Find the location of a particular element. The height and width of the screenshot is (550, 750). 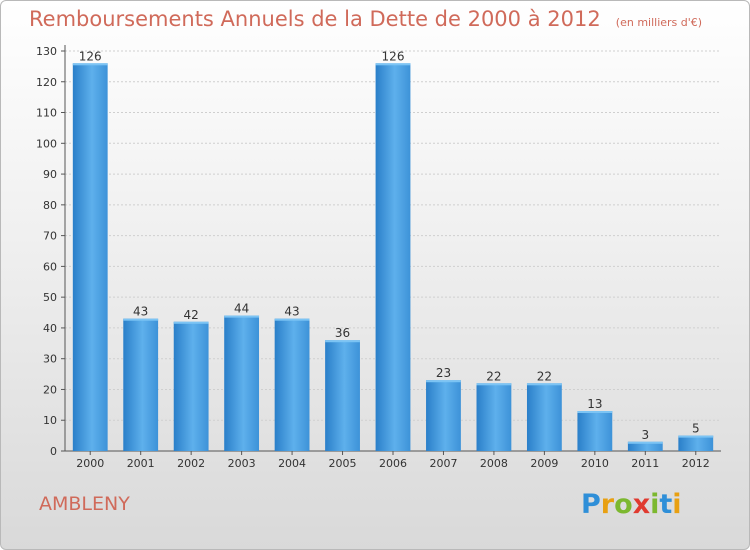

bar-top-2008 is located at coordinates (494, 384).